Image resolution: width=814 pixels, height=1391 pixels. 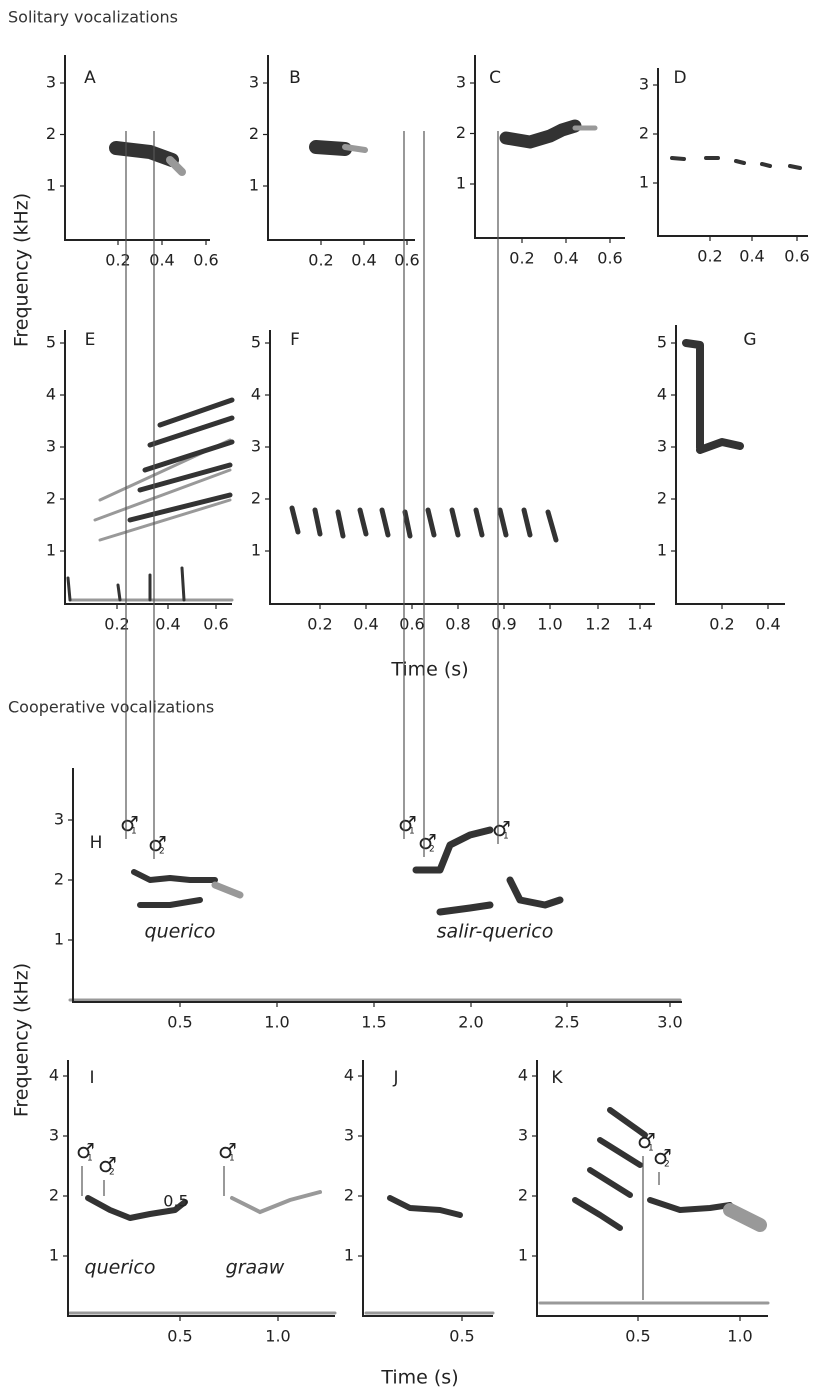 I want to click on male-index: 2, so click(x=667, y=1165).